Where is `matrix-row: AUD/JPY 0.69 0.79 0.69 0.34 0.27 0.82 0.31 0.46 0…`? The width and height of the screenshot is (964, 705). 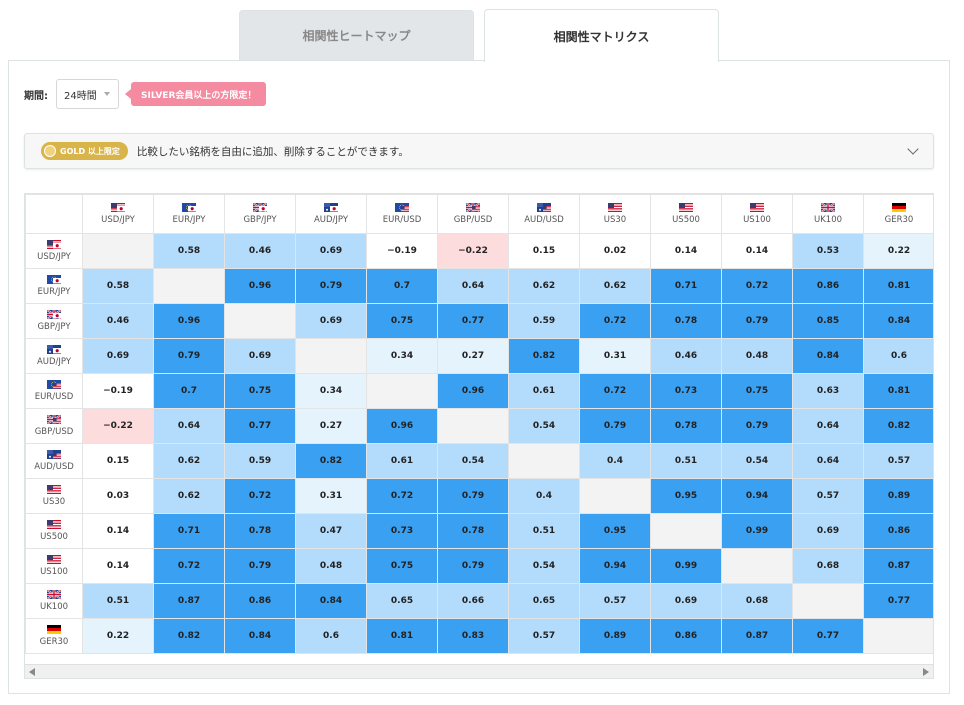
matrix-row: AUD/JPY 0.69 0.79 0.69 0.34 0.27 0.82 0.31 0.46 0… is located at coordinates (479, 356).